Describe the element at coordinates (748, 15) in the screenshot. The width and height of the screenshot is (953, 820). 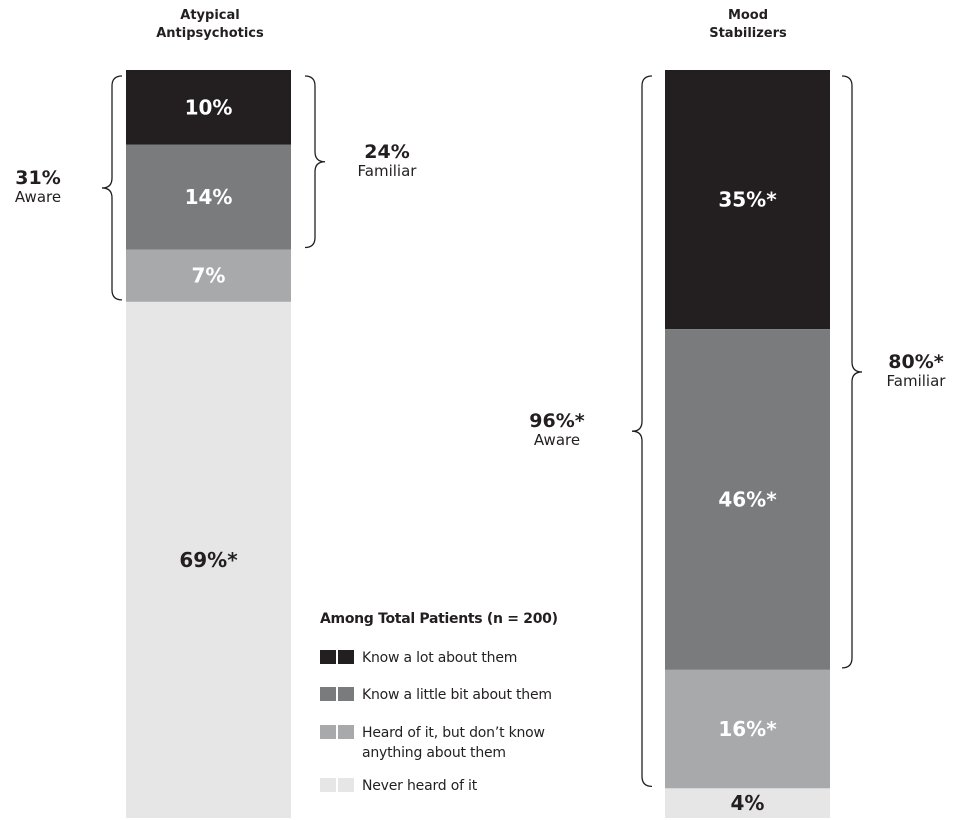
I see `category-label: Mood` at that location.